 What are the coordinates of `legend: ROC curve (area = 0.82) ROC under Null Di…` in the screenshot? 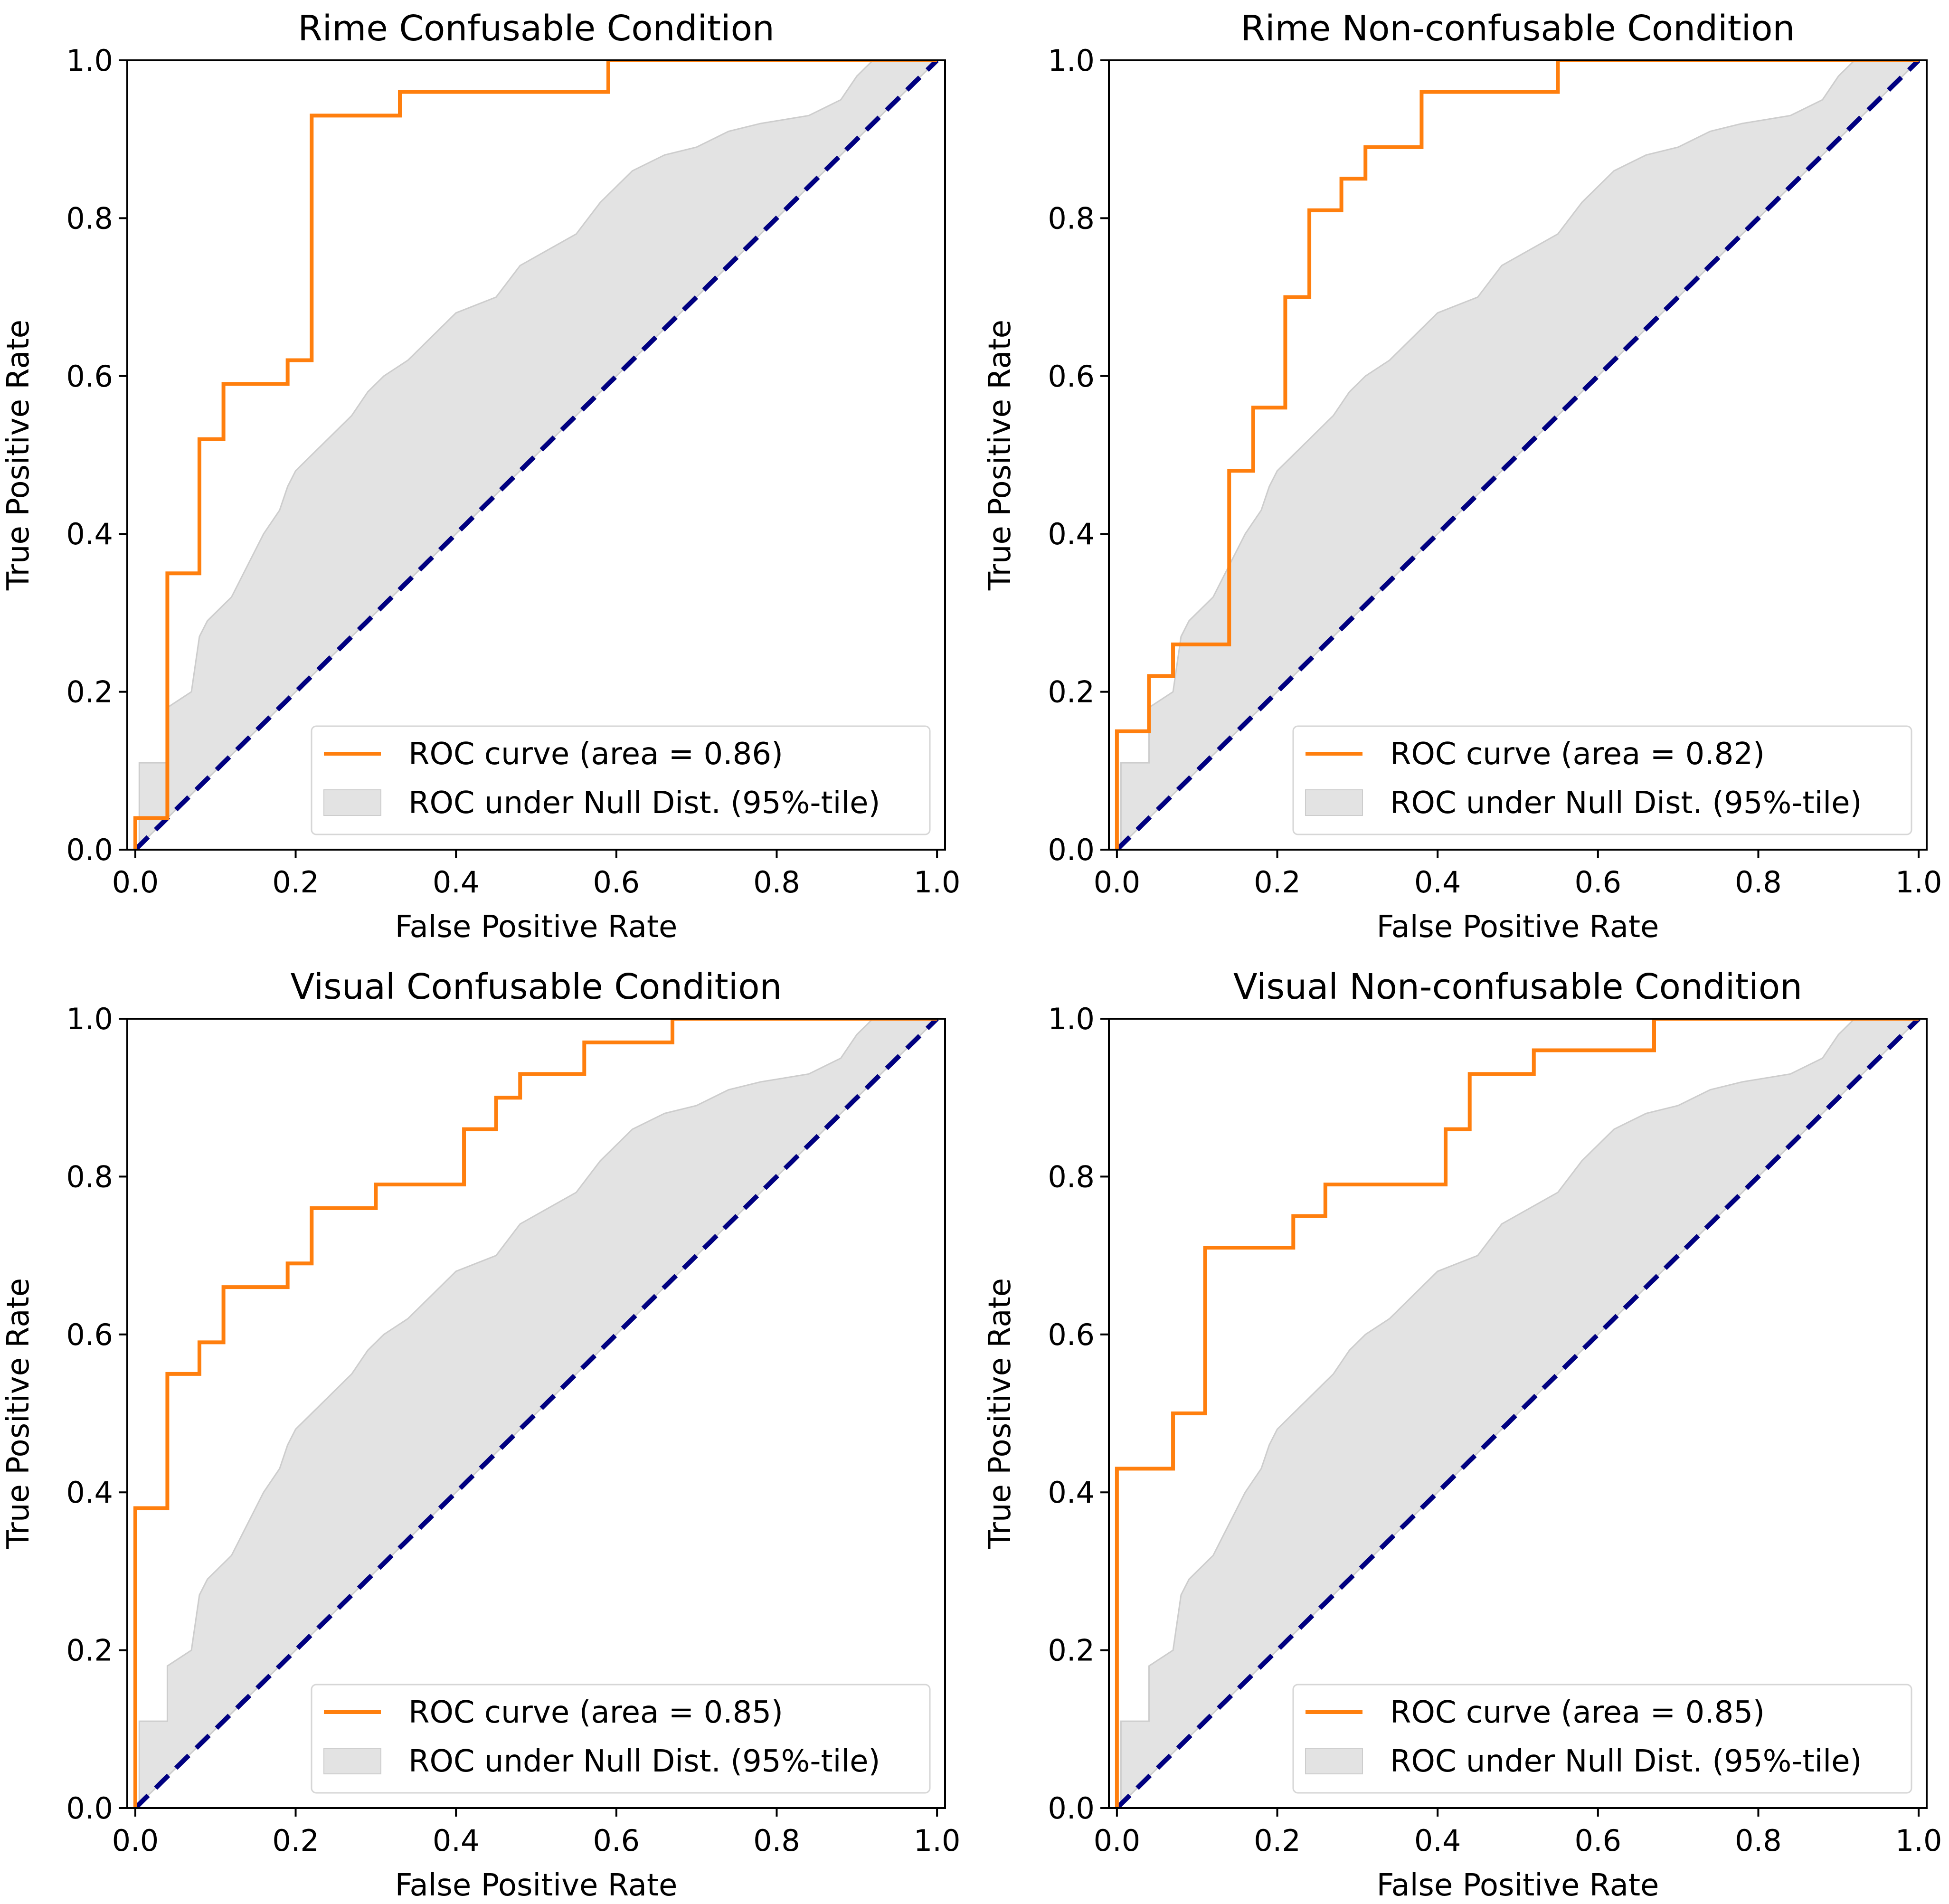 It's located at (1602, 780).